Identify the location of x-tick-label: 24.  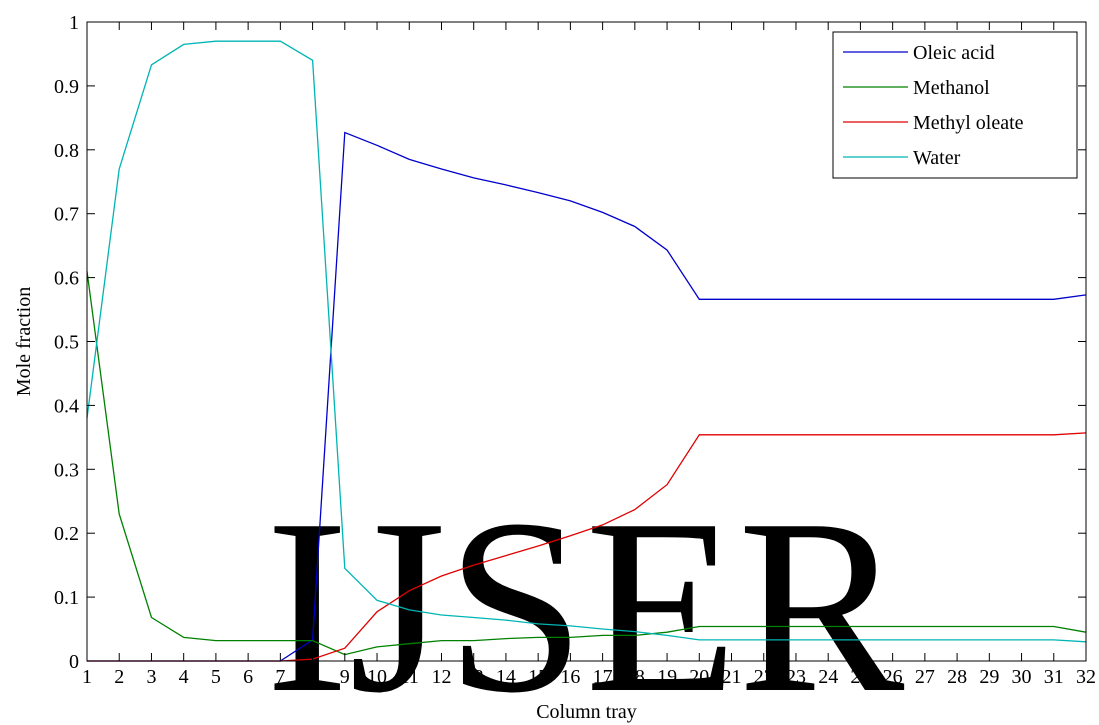
(828, 677).